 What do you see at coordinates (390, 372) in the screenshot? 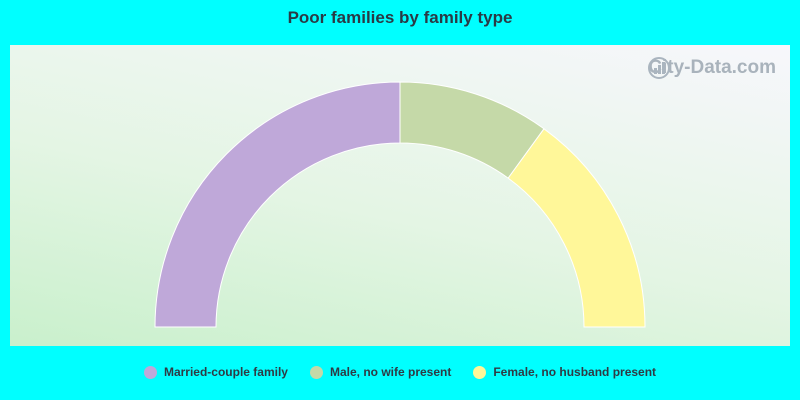
I see `legend-label: Male, no wife present` at bounding box center [390, 372].